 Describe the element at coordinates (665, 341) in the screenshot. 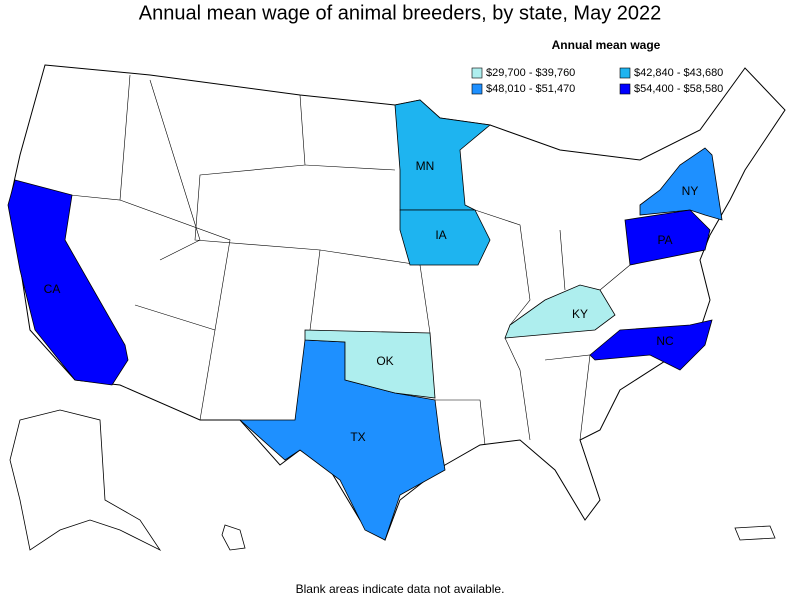

I see `state-label: NC` at that location.